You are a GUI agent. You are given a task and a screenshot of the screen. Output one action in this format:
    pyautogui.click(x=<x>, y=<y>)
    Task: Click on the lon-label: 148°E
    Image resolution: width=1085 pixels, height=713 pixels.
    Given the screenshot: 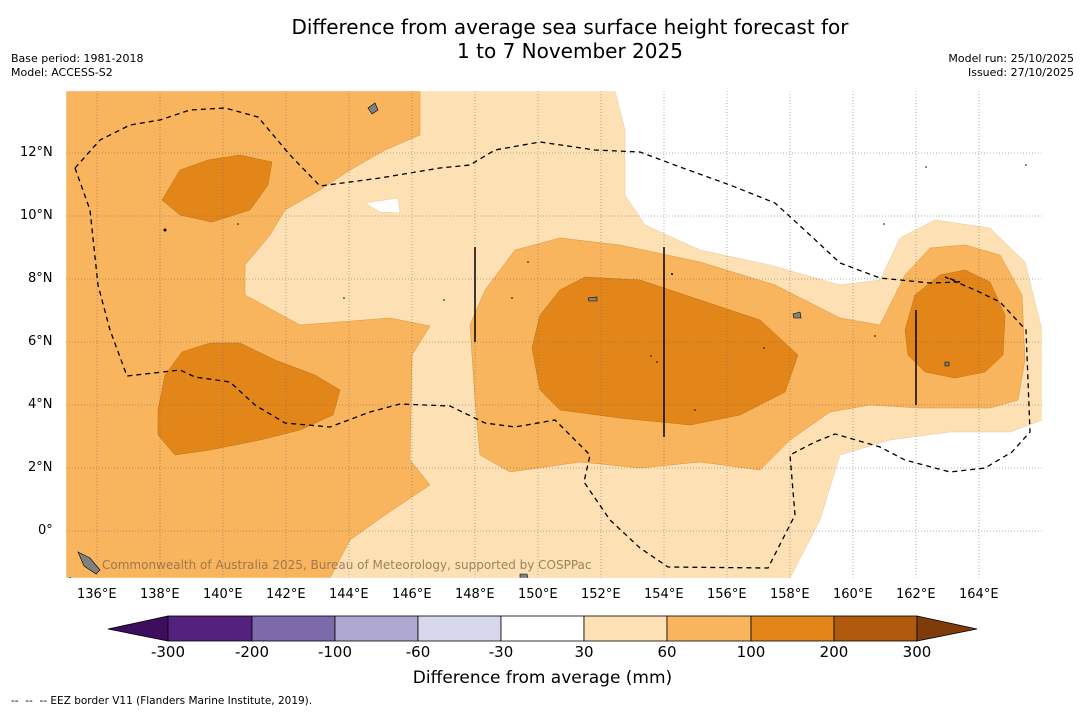 What is the action you would take?
    pyautogui.click(x=475, y=594)
    